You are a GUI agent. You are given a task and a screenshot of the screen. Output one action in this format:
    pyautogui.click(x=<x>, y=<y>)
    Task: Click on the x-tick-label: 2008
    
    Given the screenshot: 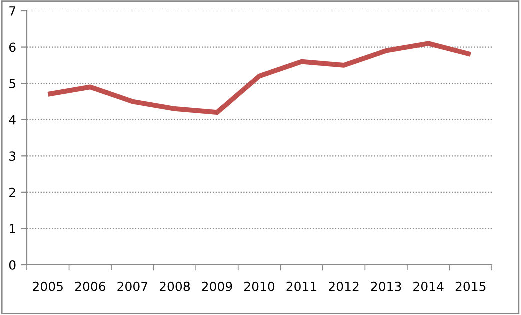 What is the action you would take?
    pyautogui.click(x=175, y=287)
    